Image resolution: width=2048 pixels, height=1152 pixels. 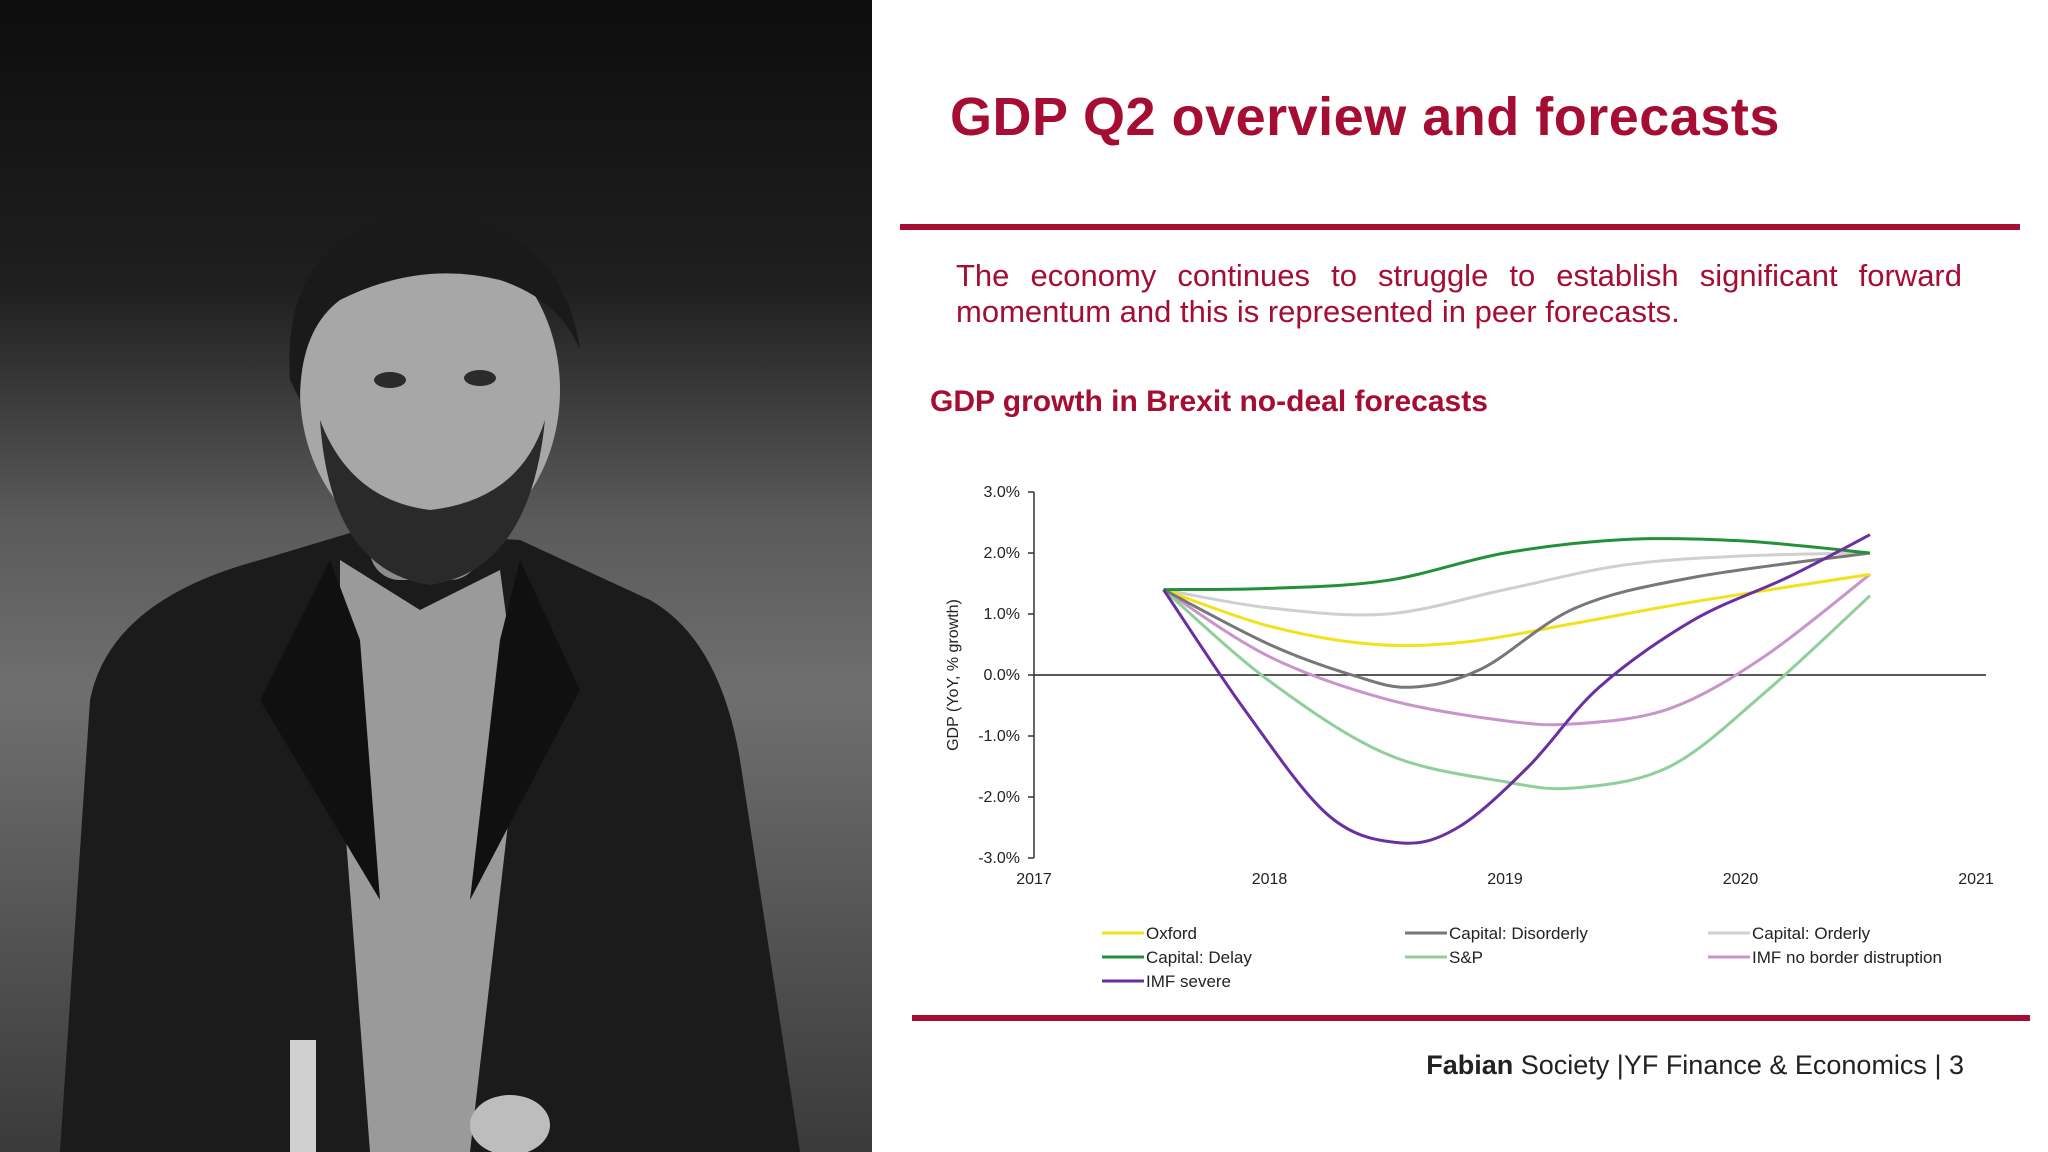 I want to click on legend-label: Capital: Orderly, so click(x=1811, y=933).